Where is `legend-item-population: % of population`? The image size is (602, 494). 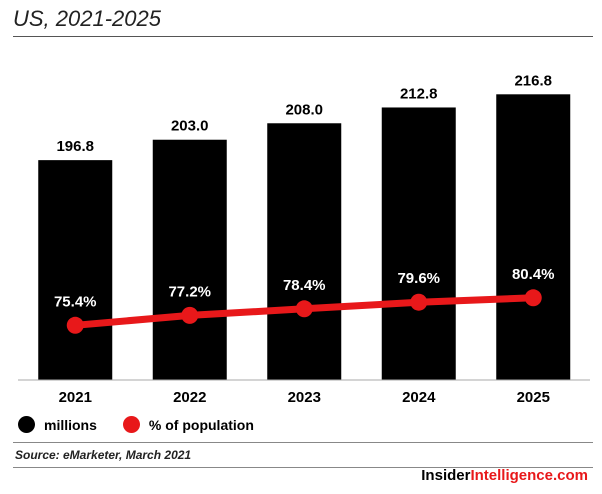 legend-item-population: % of population is located at coordinates (188, 424).